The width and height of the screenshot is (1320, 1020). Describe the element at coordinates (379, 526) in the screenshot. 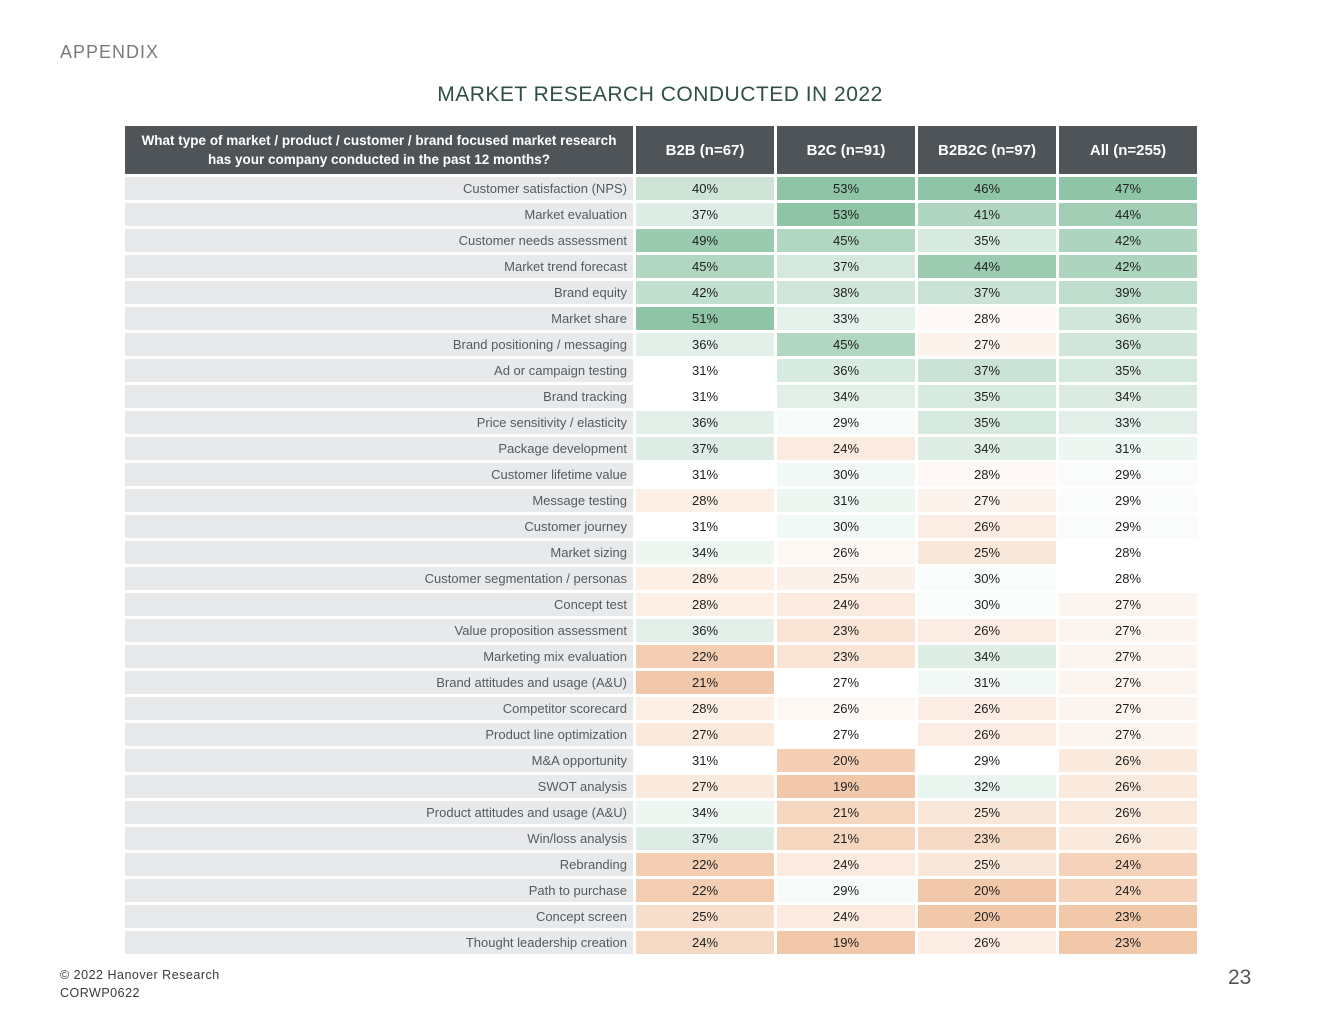

I see `row-label: Customer journey` at that location.